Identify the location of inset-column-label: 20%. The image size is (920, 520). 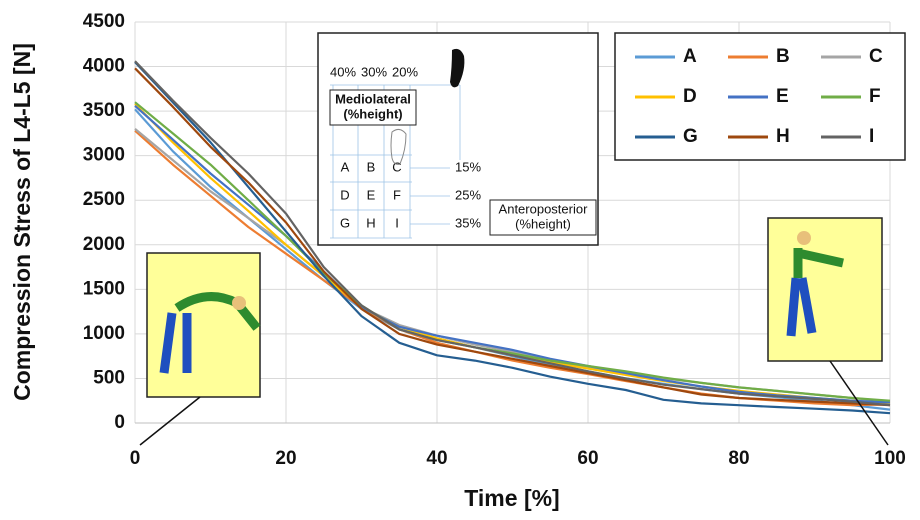
(405, 71).